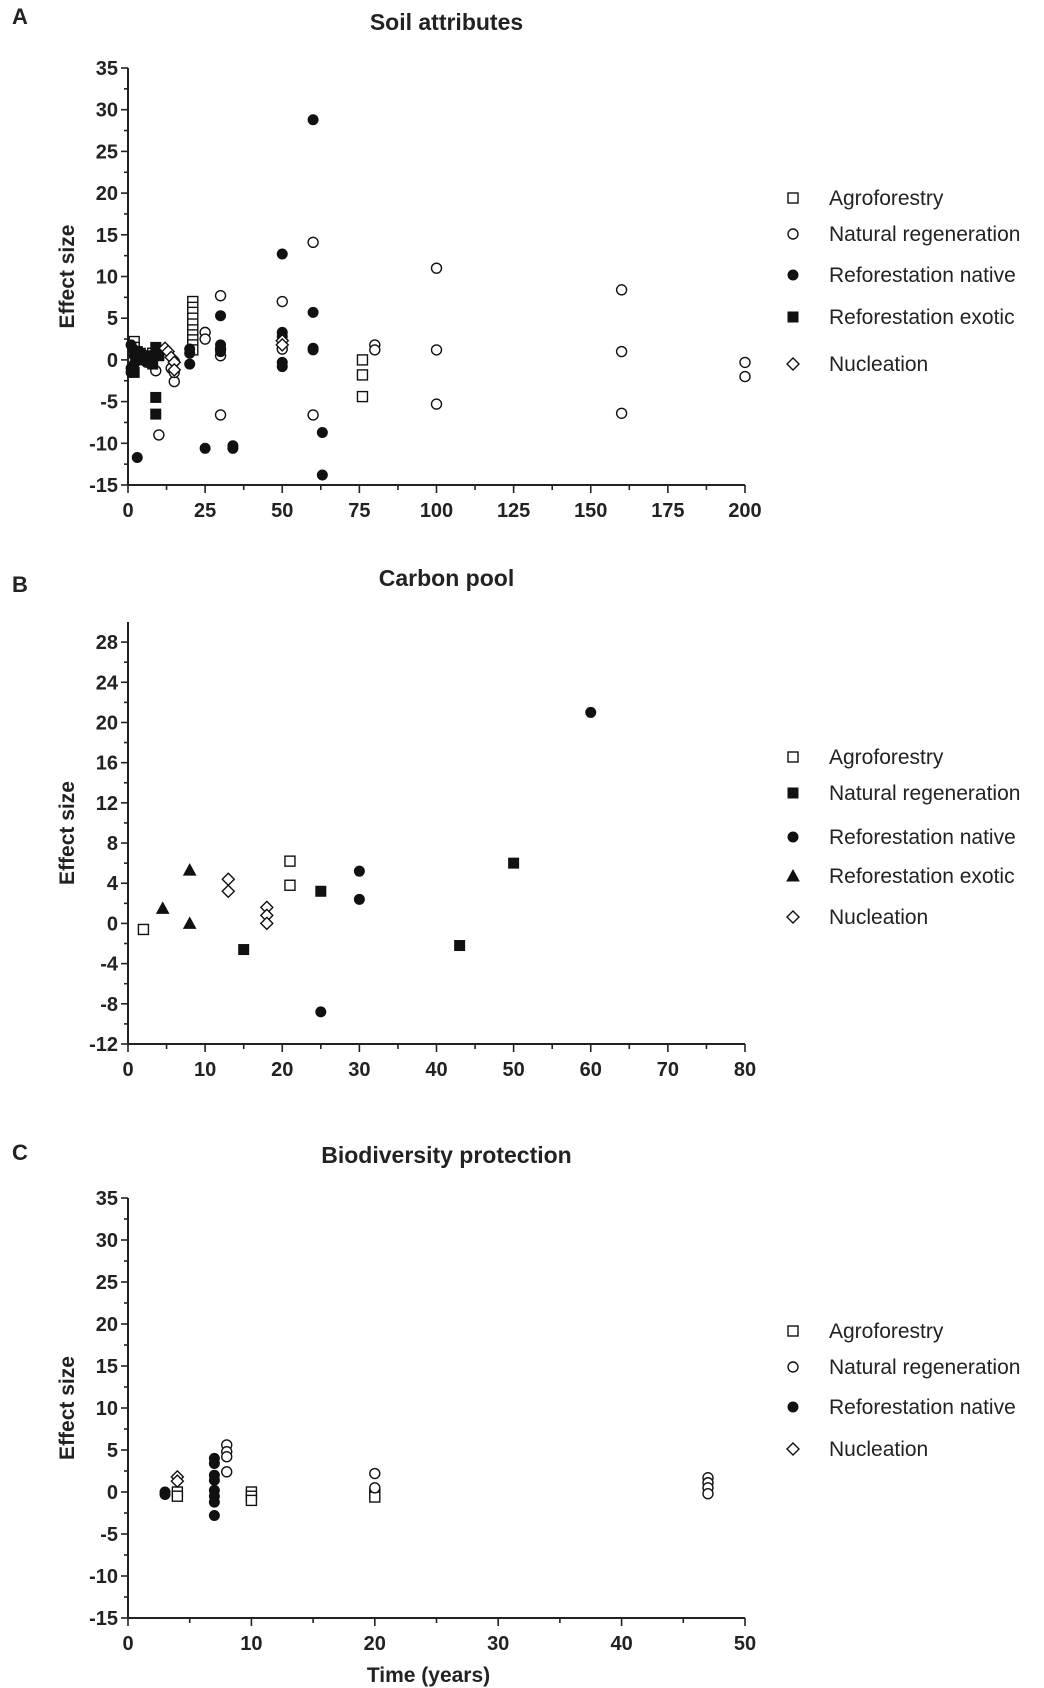  Describe the element at coordinates (922, 837) in the screenshot. I see `legend-label: Reforestation native` at that location.